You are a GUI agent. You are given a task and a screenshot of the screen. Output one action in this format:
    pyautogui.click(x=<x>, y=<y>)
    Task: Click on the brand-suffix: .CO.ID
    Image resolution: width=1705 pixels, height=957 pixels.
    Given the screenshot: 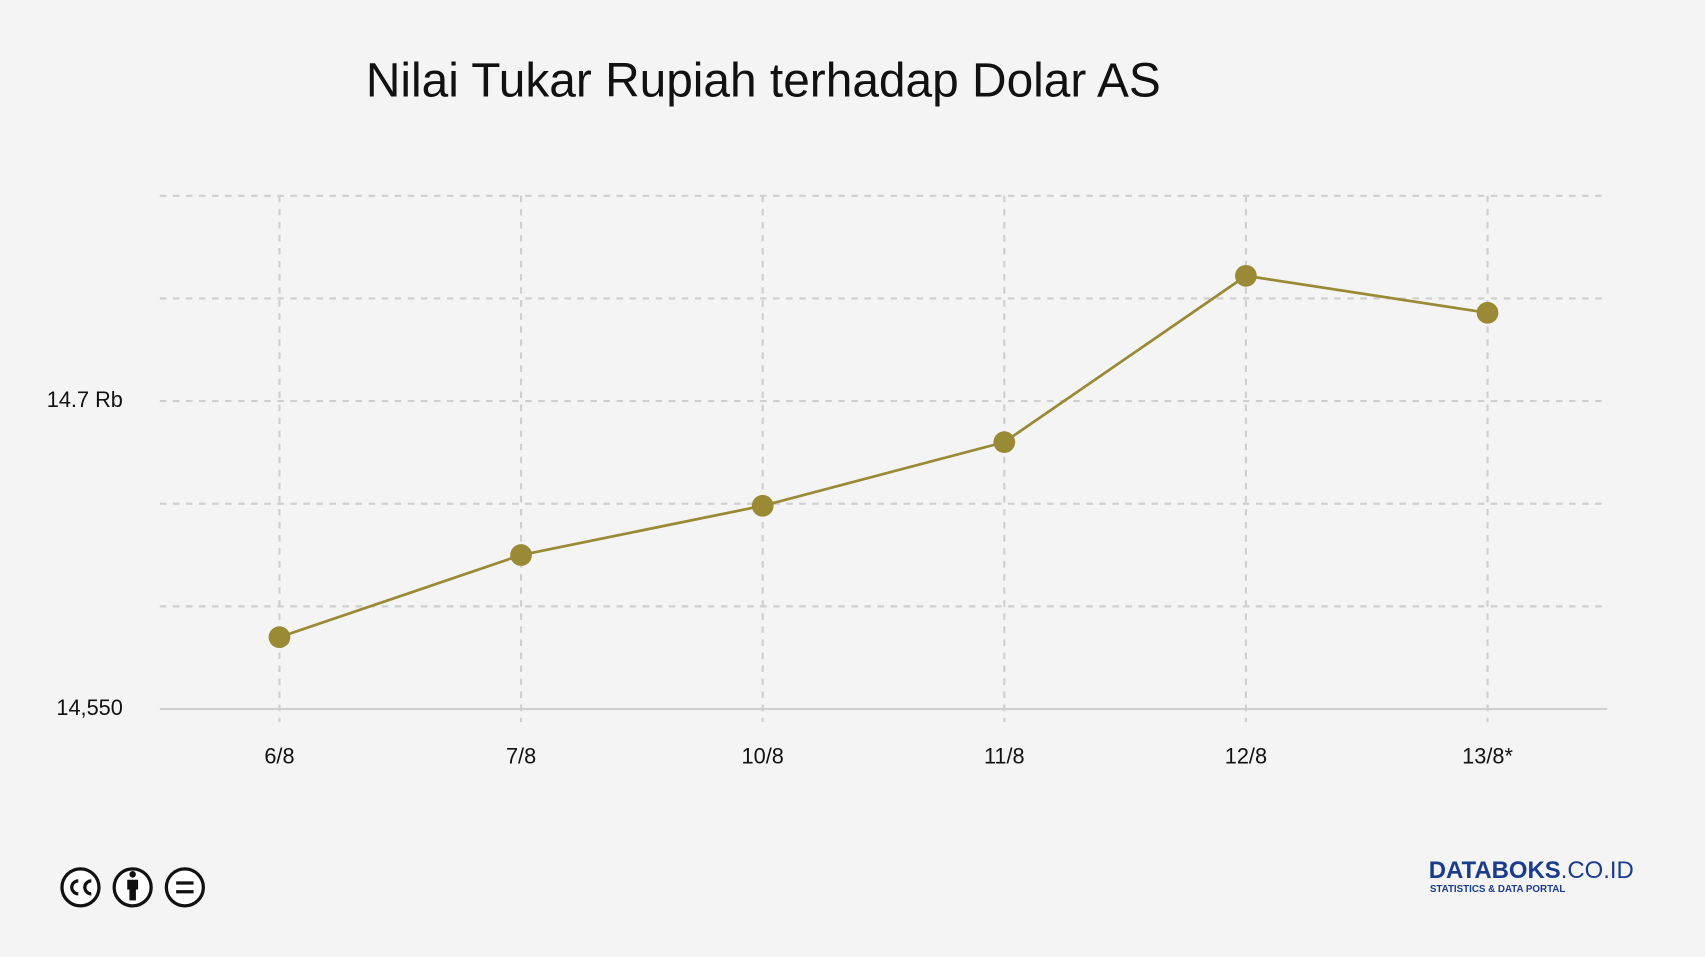 What is the action you would take?
    pyautogui.click(x=1597, y=870)
    